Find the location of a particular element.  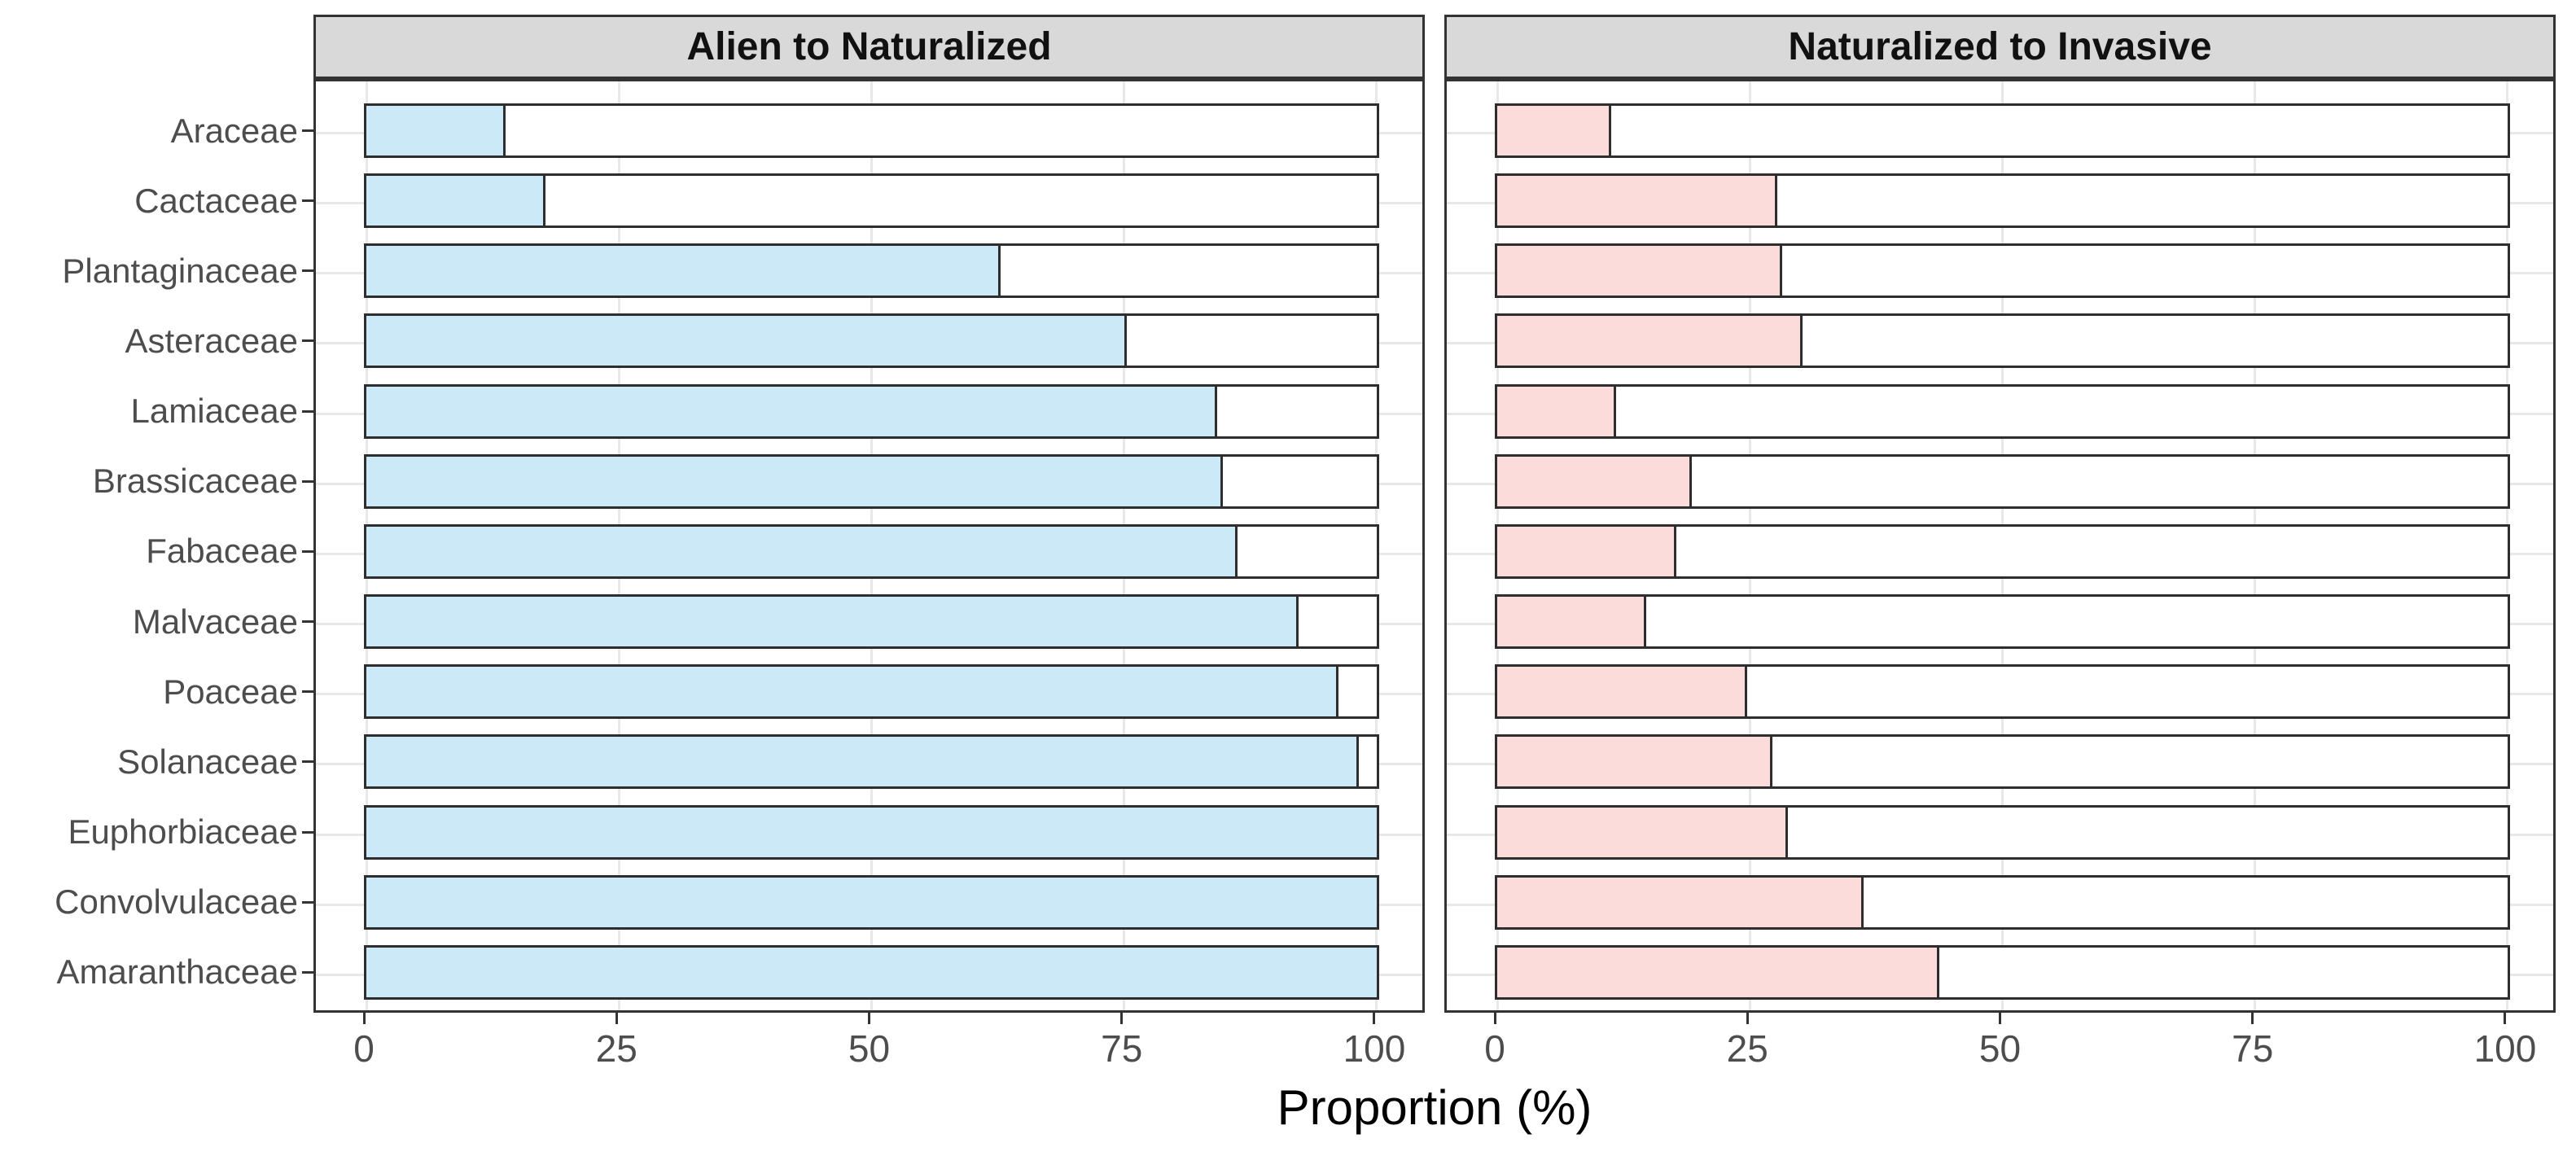

category-label-cactaceae: Cactaceae is located at coordinates (216, 200).